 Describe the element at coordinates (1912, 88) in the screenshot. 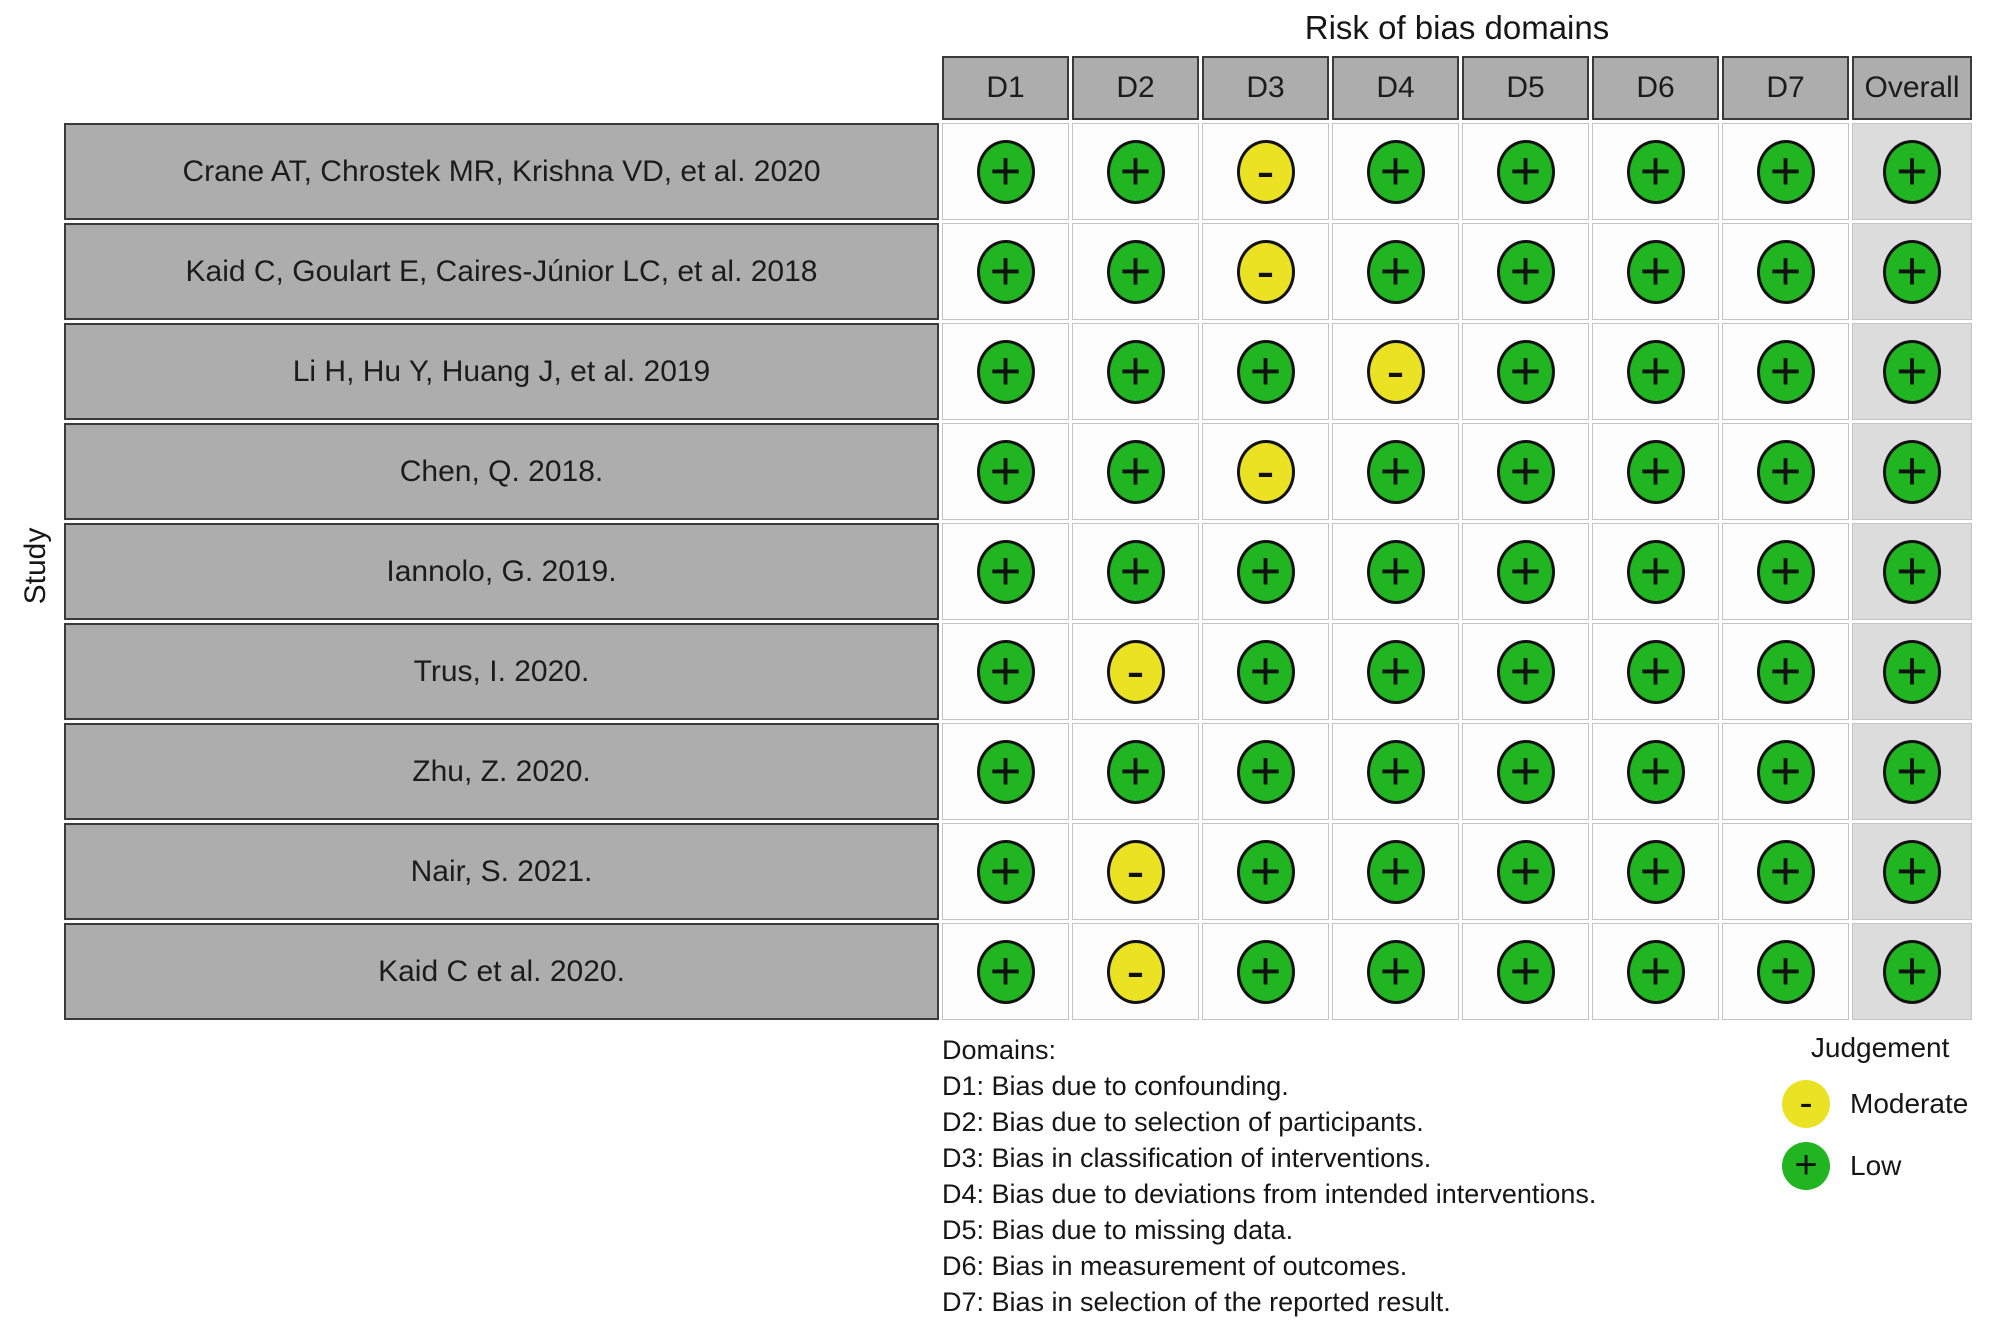

I see `column-header-overall: Overall` at that location.